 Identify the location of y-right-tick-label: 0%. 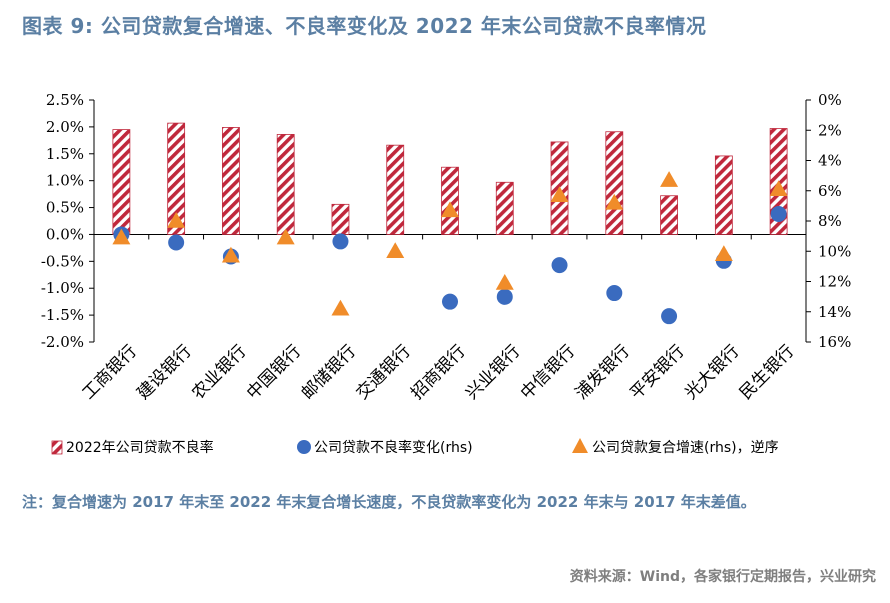
(830, 100).